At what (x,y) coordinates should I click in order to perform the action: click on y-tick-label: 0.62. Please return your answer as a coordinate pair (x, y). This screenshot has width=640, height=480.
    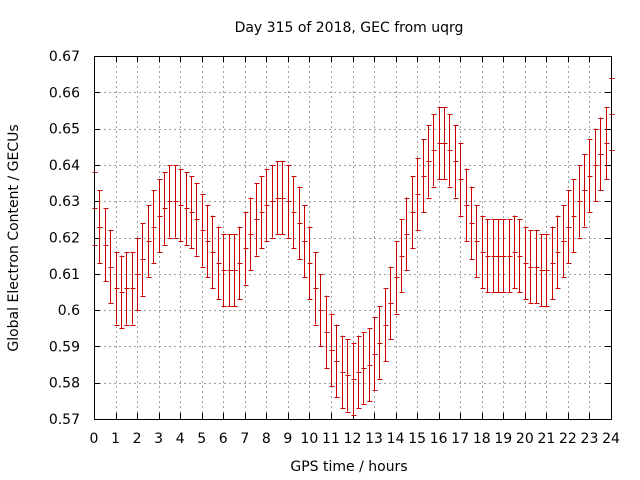
    Looking at the image, I should click on (64, 239).